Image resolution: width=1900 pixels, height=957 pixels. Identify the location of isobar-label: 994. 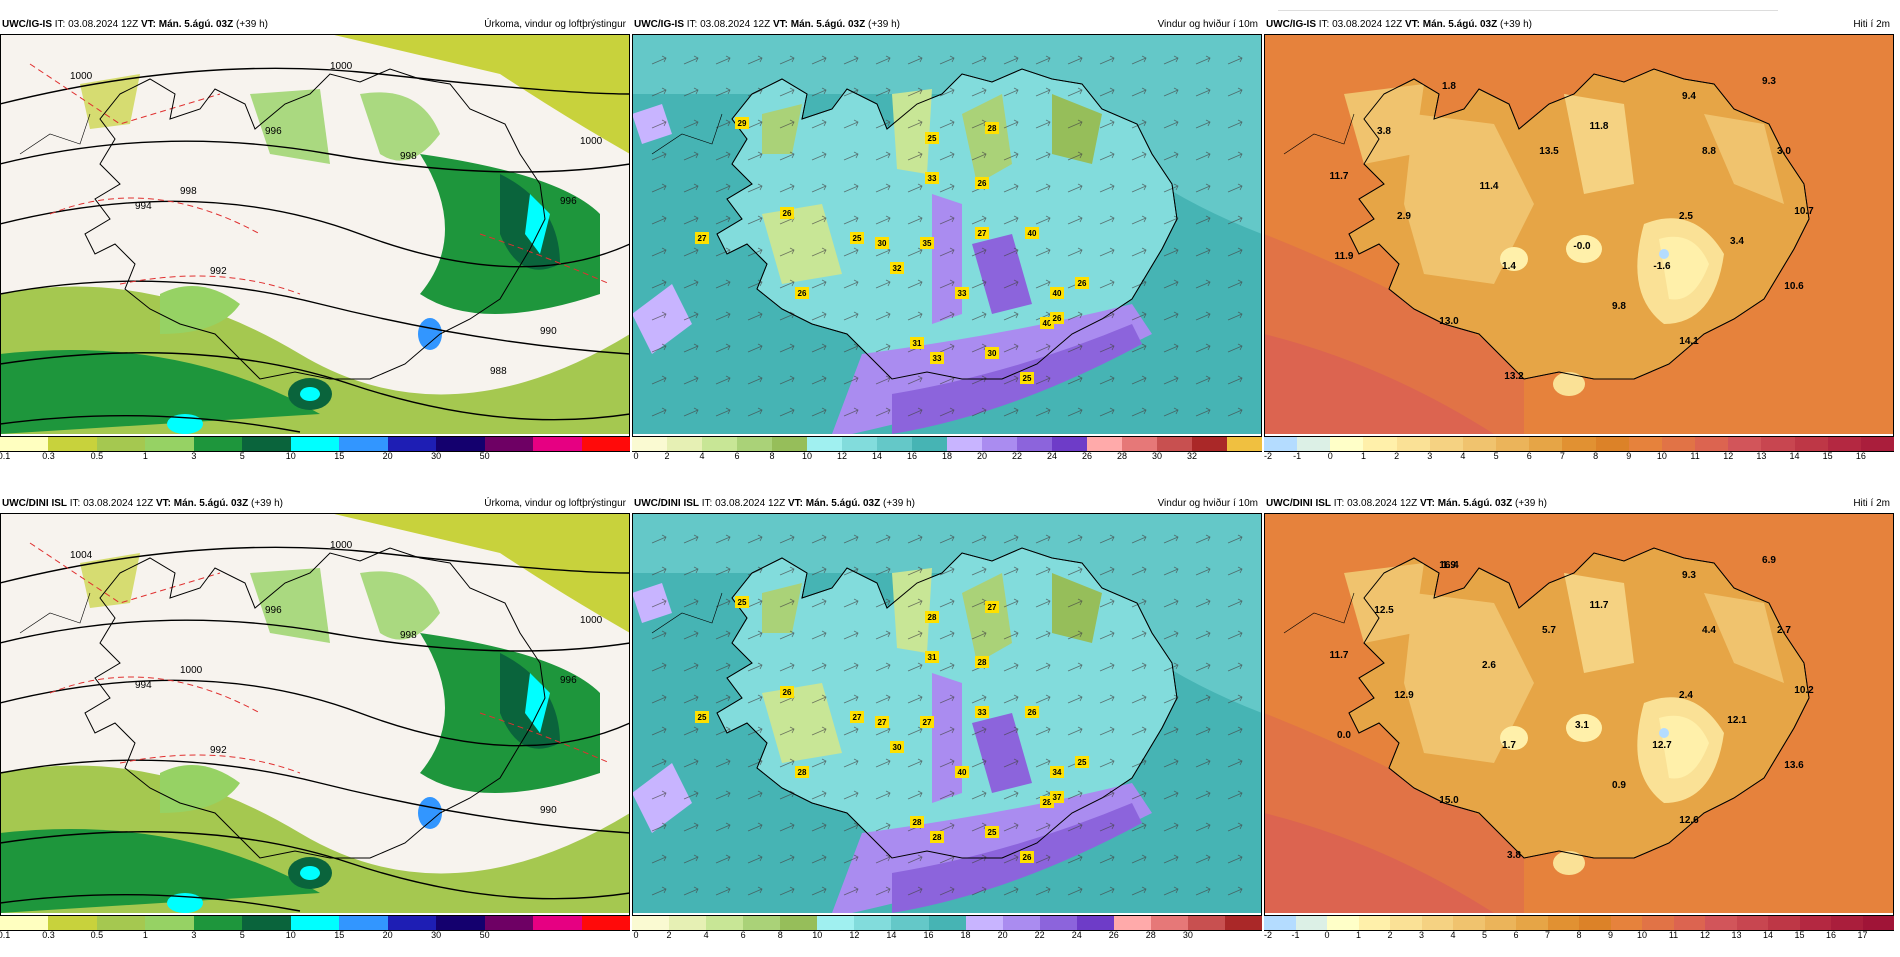
(143, 685).